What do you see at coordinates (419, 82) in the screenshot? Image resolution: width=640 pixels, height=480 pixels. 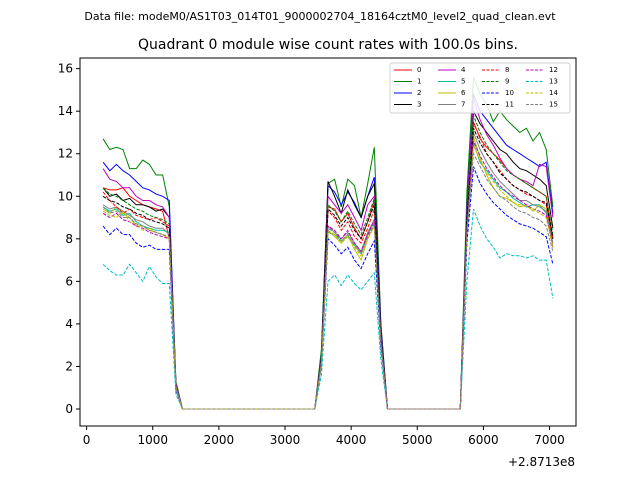 I see `legend-label-1: 1` at bounding box center [419, 82].